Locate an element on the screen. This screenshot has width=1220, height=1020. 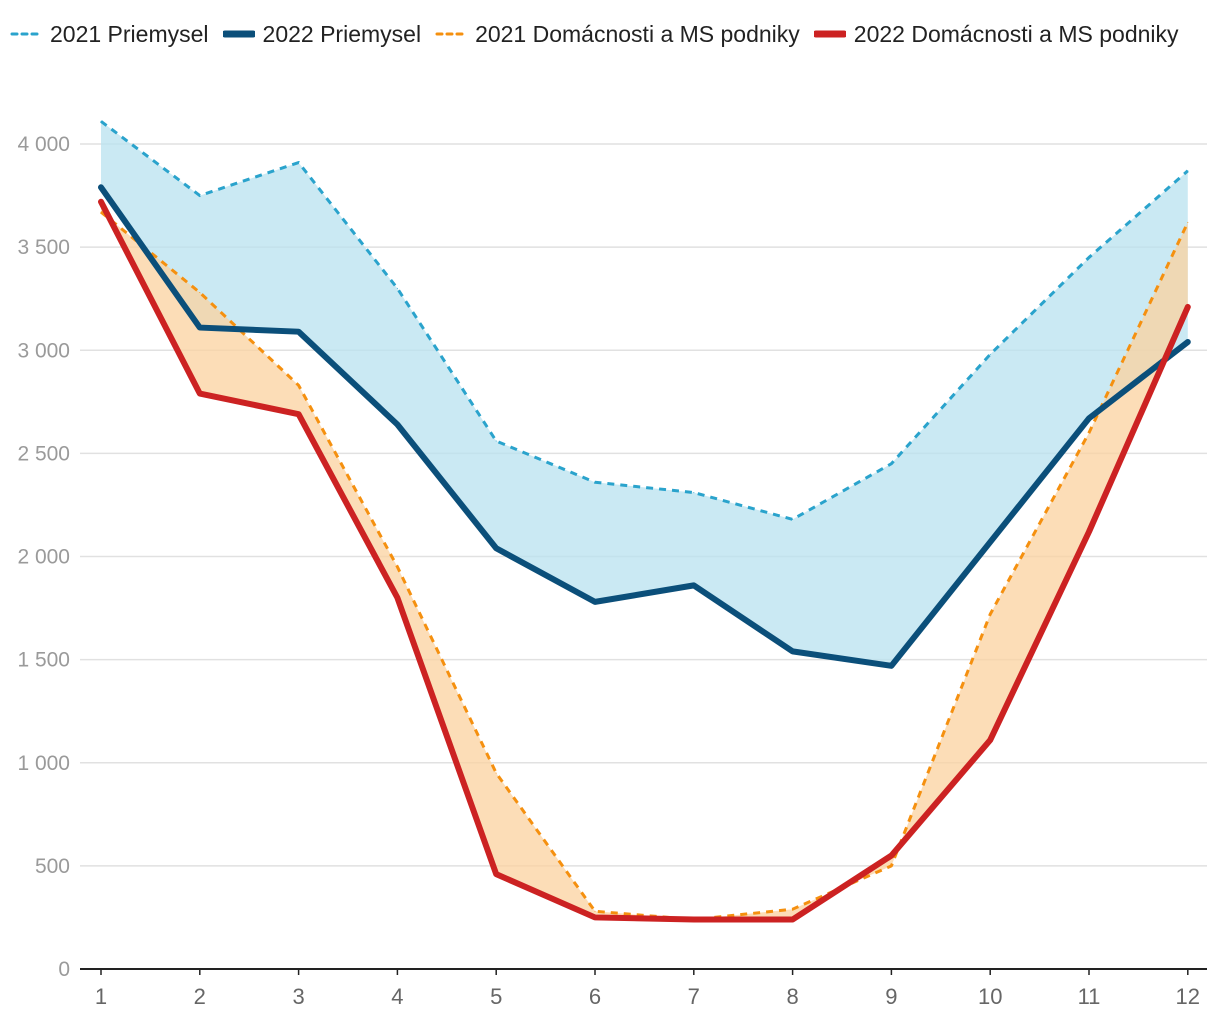
x-tick-label: 7 is located at coordinates (694, 996).